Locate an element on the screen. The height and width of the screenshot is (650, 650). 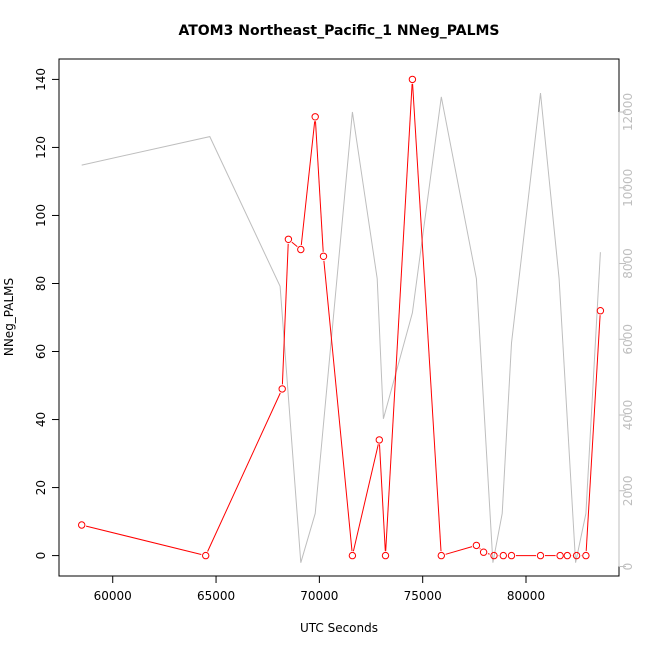
x-axis: 60000 65000 70000 75000 80000 is located at coordinates (319, 589).